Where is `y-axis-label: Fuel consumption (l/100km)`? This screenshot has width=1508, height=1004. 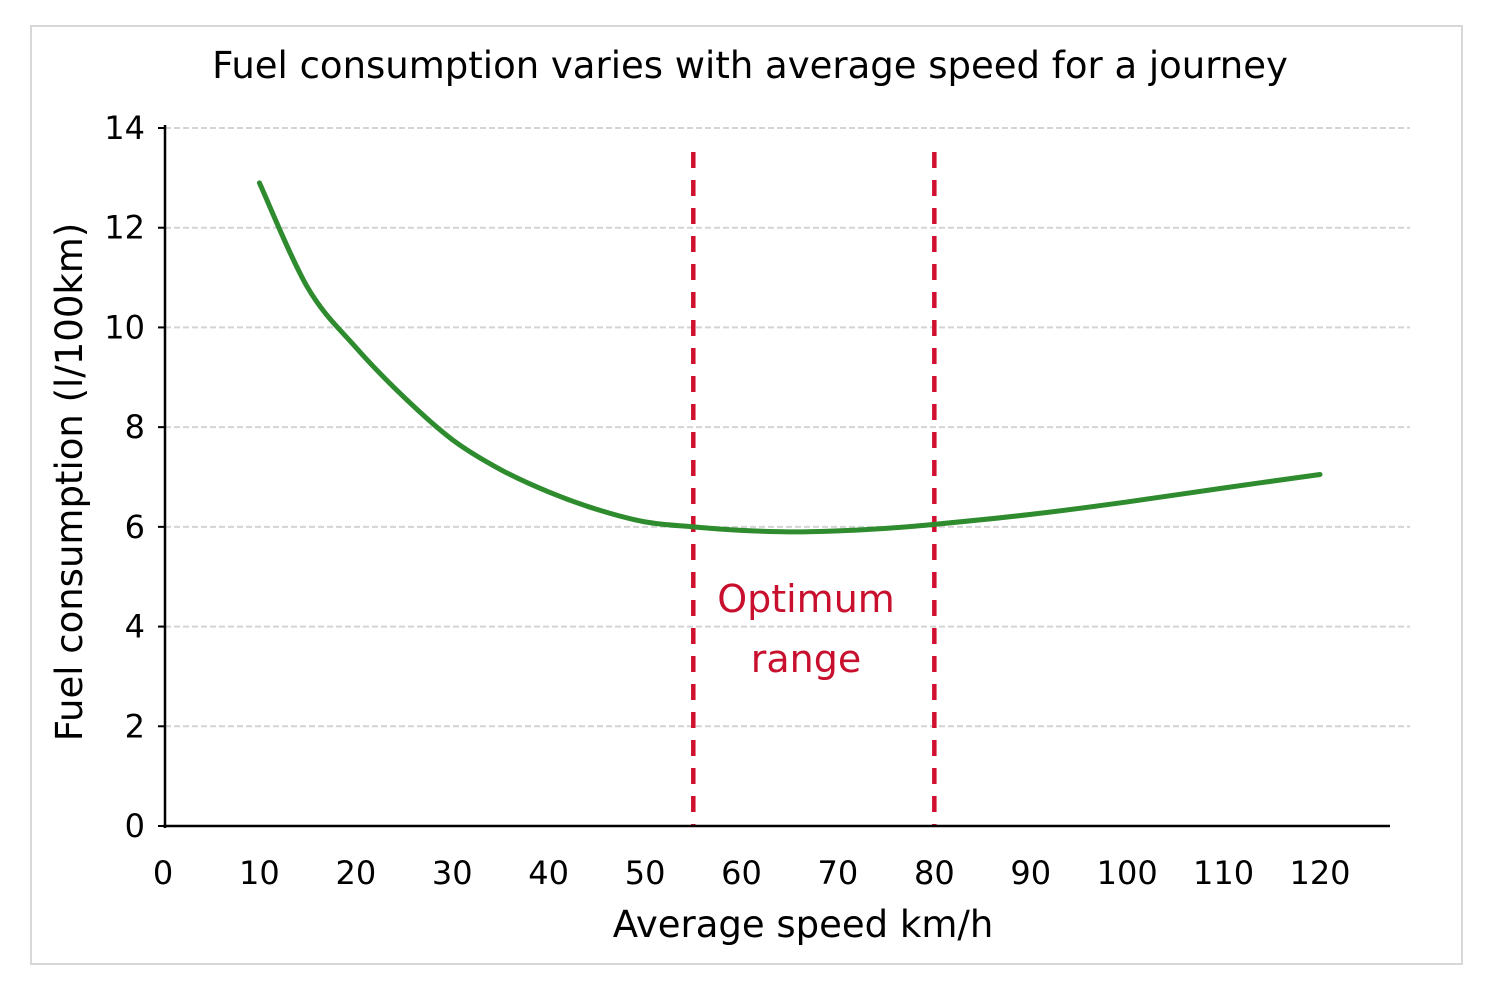 y-axis-label: Fuel consumption (l/100km) is located at coordinates (69, 482).